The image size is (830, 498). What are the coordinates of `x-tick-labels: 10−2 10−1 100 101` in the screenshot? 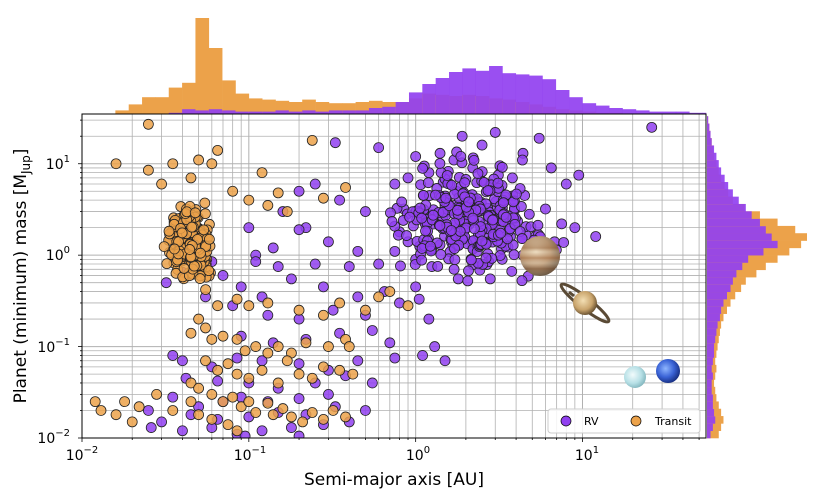 It's located at (332, 454).